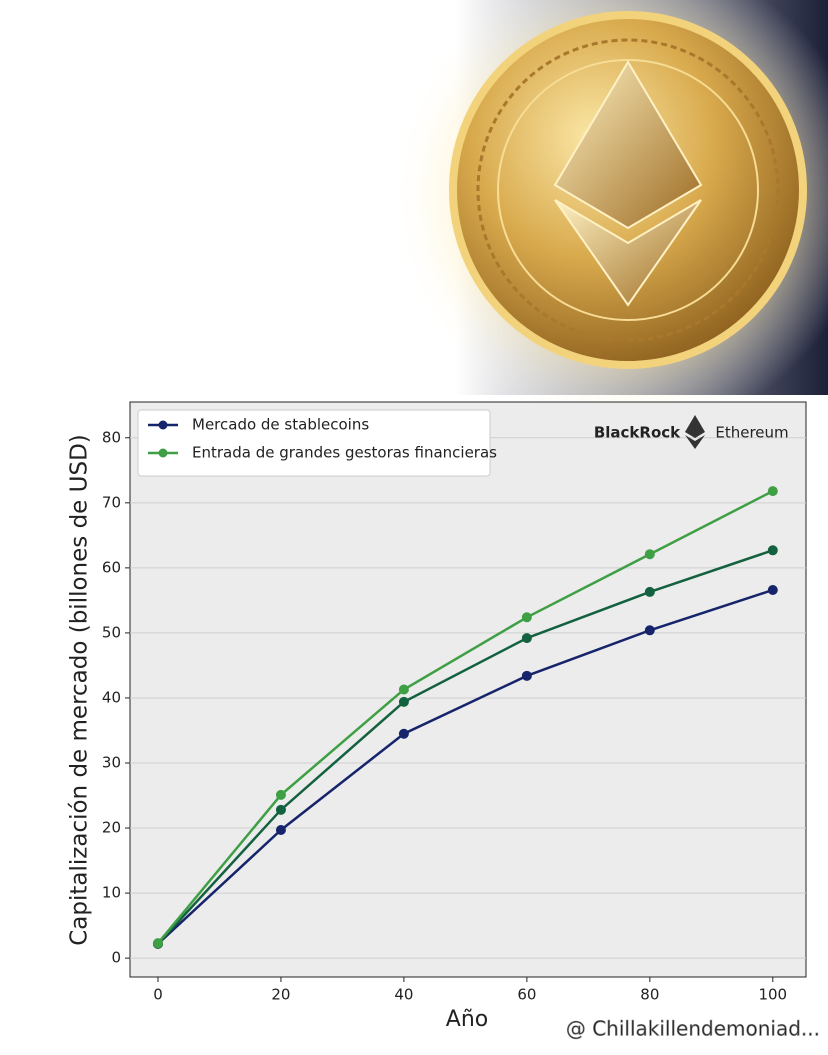 The image size is (828, 1055). What do you see at coordinates (637, 433) in the screenshot?
I see `logo-text: BlackRock` at bounding box center [637, 433].